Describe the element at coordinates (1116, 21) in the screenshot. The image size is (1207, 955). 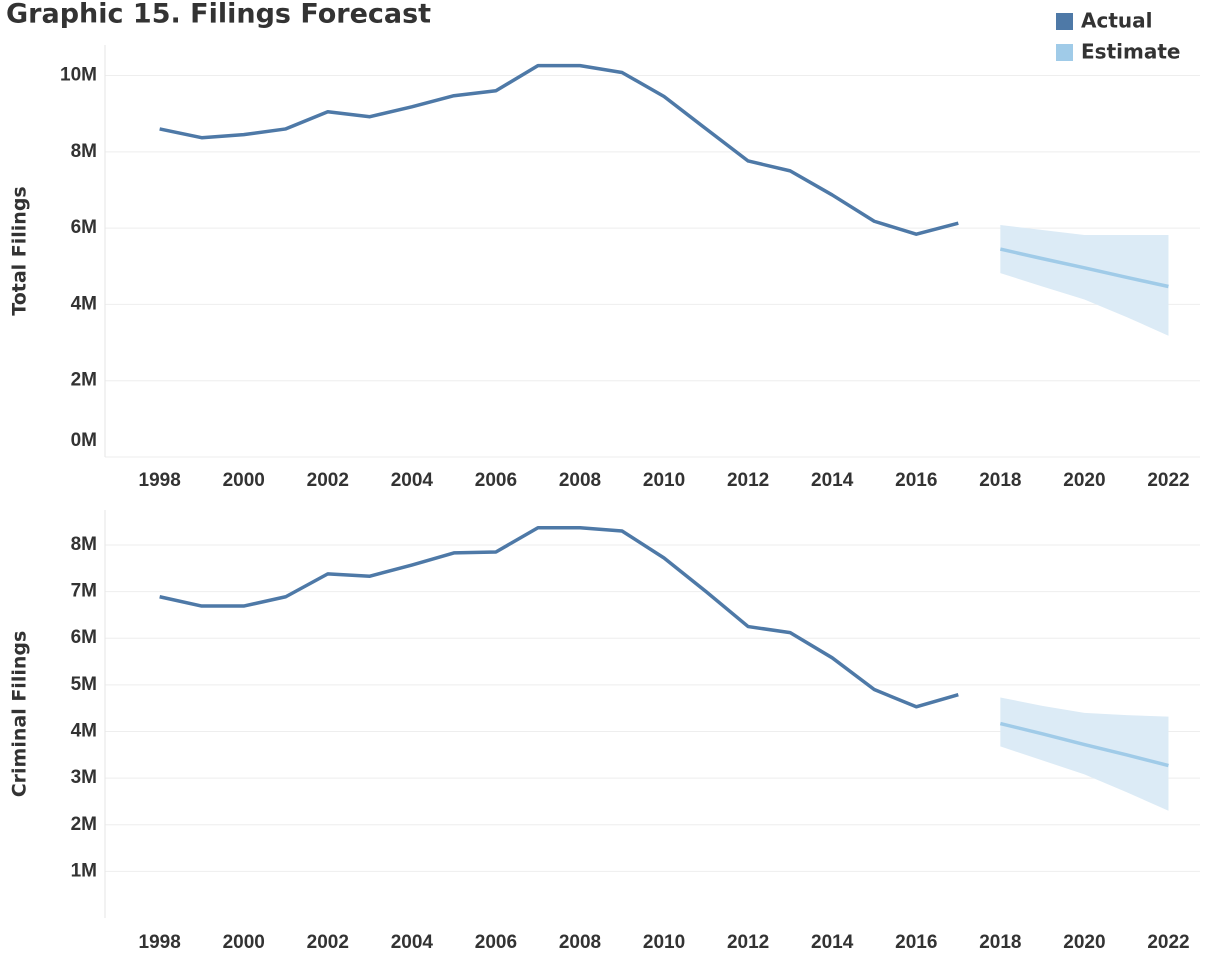
I see `legend-label: Actual` at that location.